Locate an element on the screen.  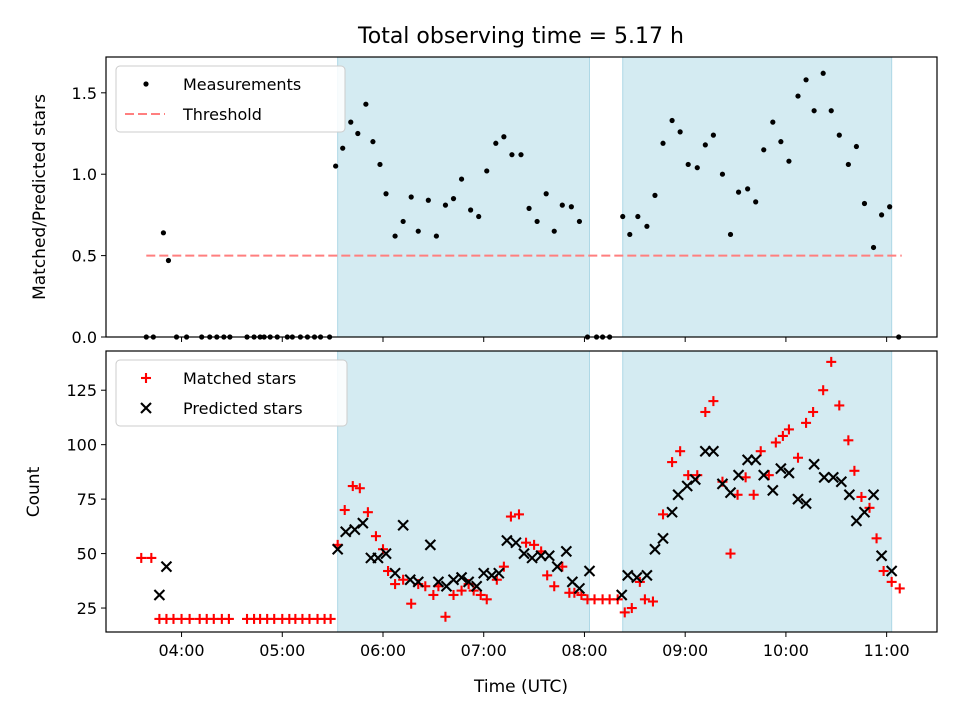
x-tick-label: 11:00 is located at coordinates (887, 650).